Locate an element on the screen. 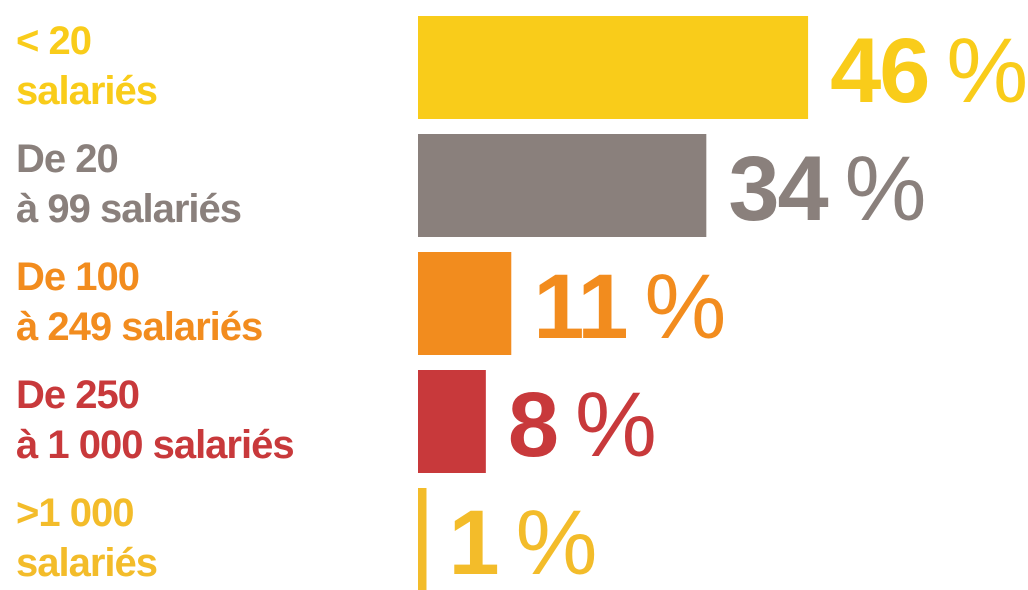  category-label-line: De 20 is located at coordinates (67, 159).